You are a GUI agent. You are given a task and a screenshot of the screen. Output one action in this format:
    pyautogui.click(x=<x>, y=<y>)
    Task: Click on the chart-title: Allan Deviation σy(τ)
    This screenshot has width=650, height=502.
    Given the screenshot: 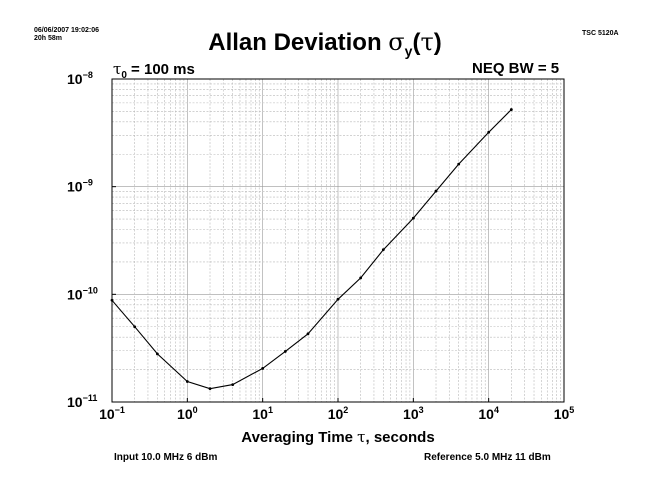 What is the action you would take?
    pyautogui.click(x=325, y=43)
    